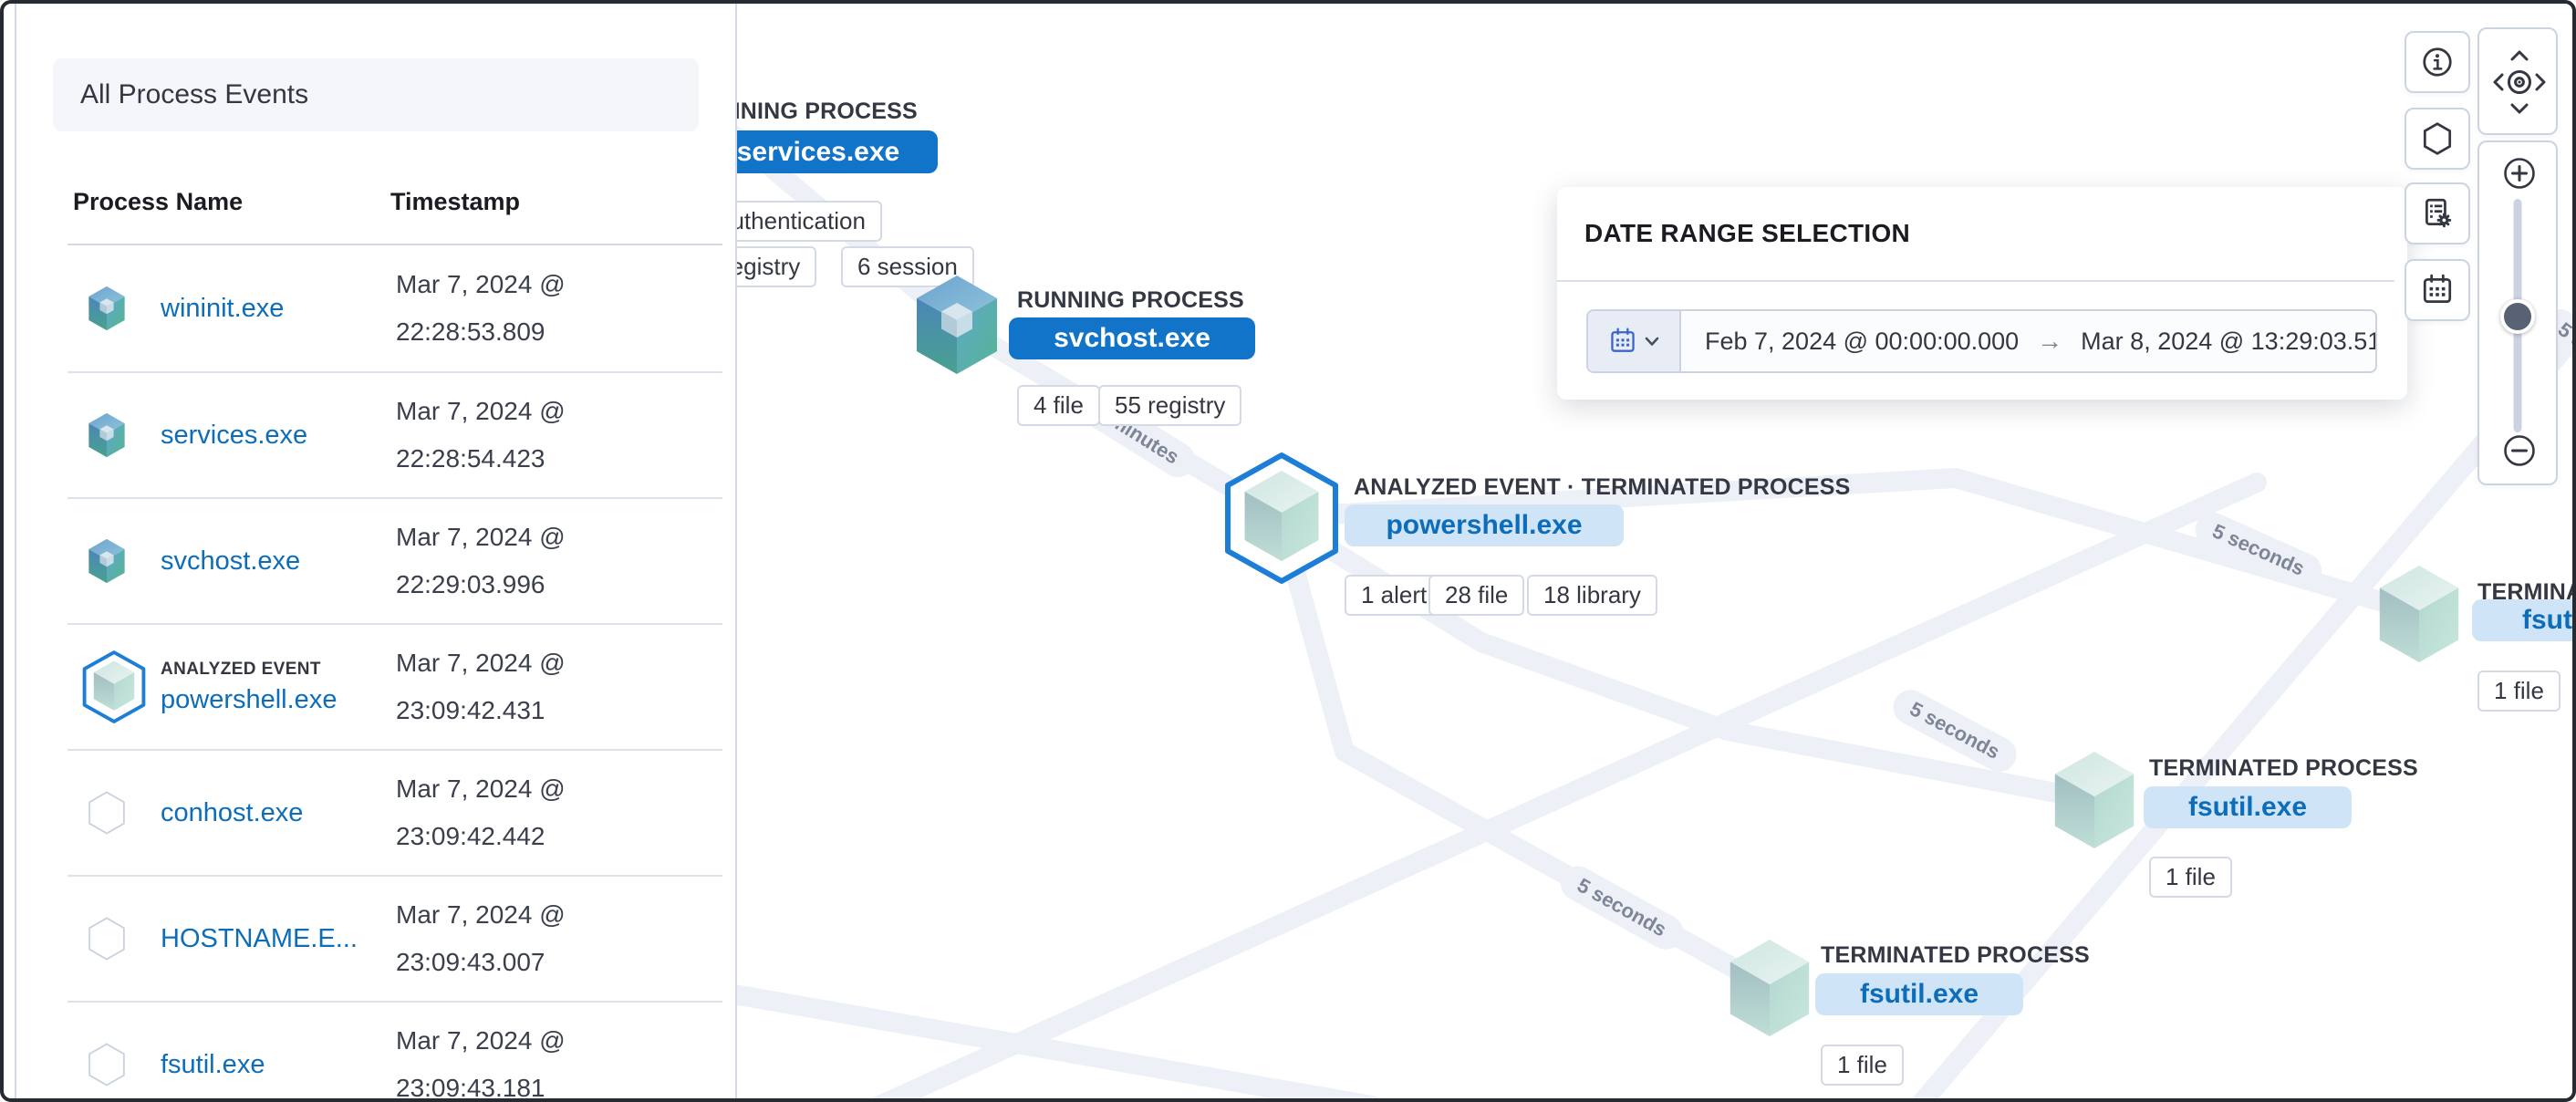 Image resolution: width=2576 pixels, height=1102 pixels. What do you see at coordinates (1132, 338) in the screenshot?
I see `process-node-pill: svchost.exe` at bounding box center [1132, 338].